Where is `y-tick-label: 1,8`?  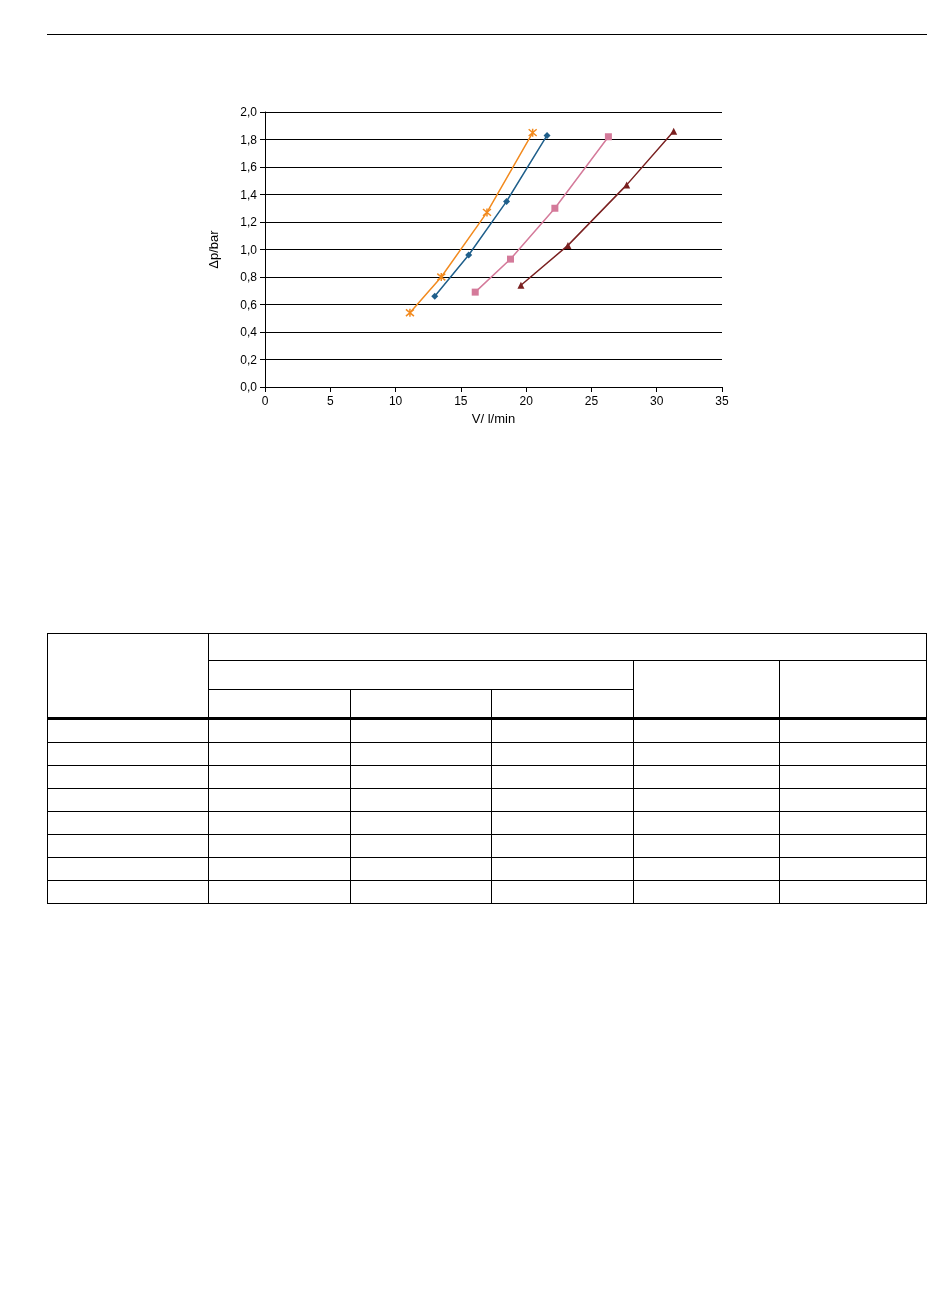
y-tick-label: 1,8 is located at coordinates (249, 139).